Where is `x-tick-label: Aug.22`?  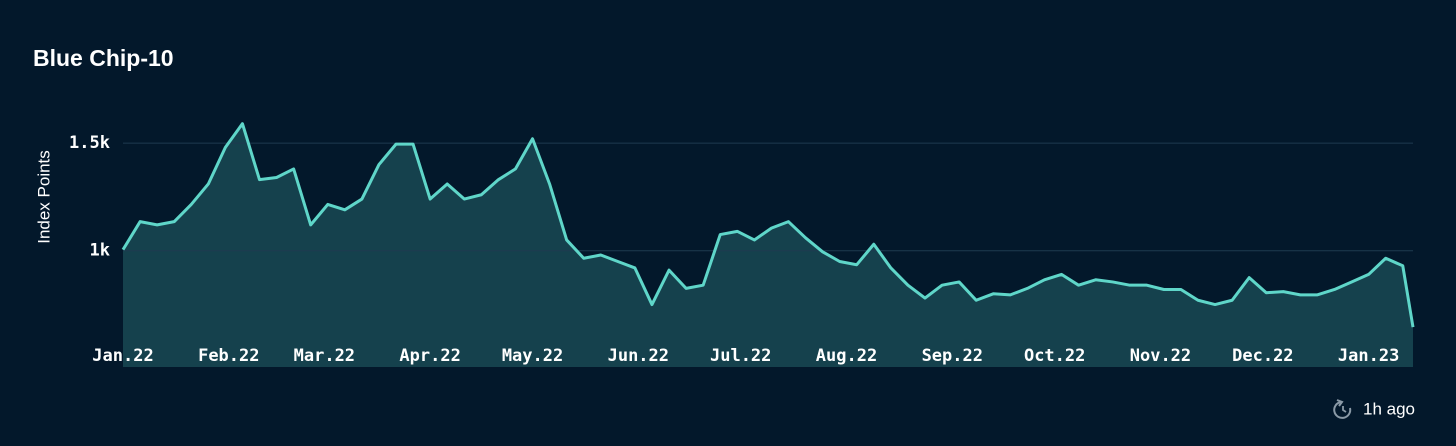 x-tick-label: Aug.22 is located at coordinates (846, 356).